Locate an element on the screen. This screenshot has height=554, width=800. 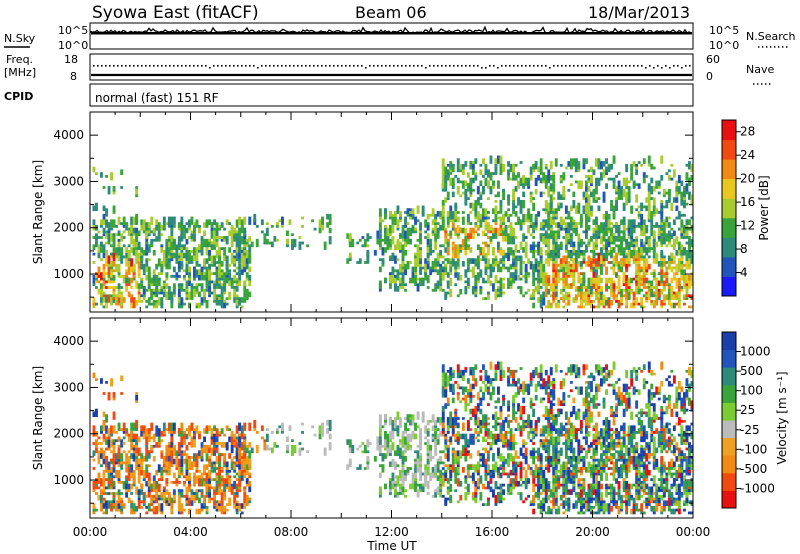
nave-label: Nave is located at coordinates (760, 69).